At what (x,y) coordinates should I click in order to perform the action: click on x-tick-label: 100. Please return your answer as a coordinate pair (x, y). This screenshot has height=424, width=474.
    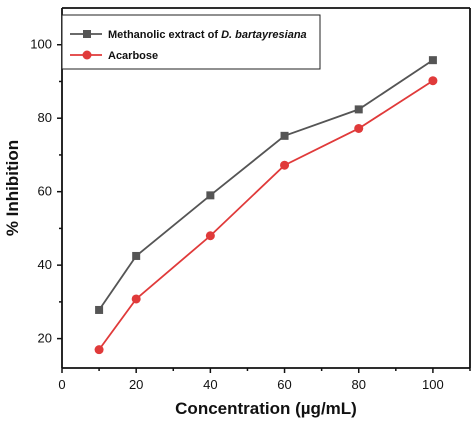
    Looking at the image, I should click on (433, 384).